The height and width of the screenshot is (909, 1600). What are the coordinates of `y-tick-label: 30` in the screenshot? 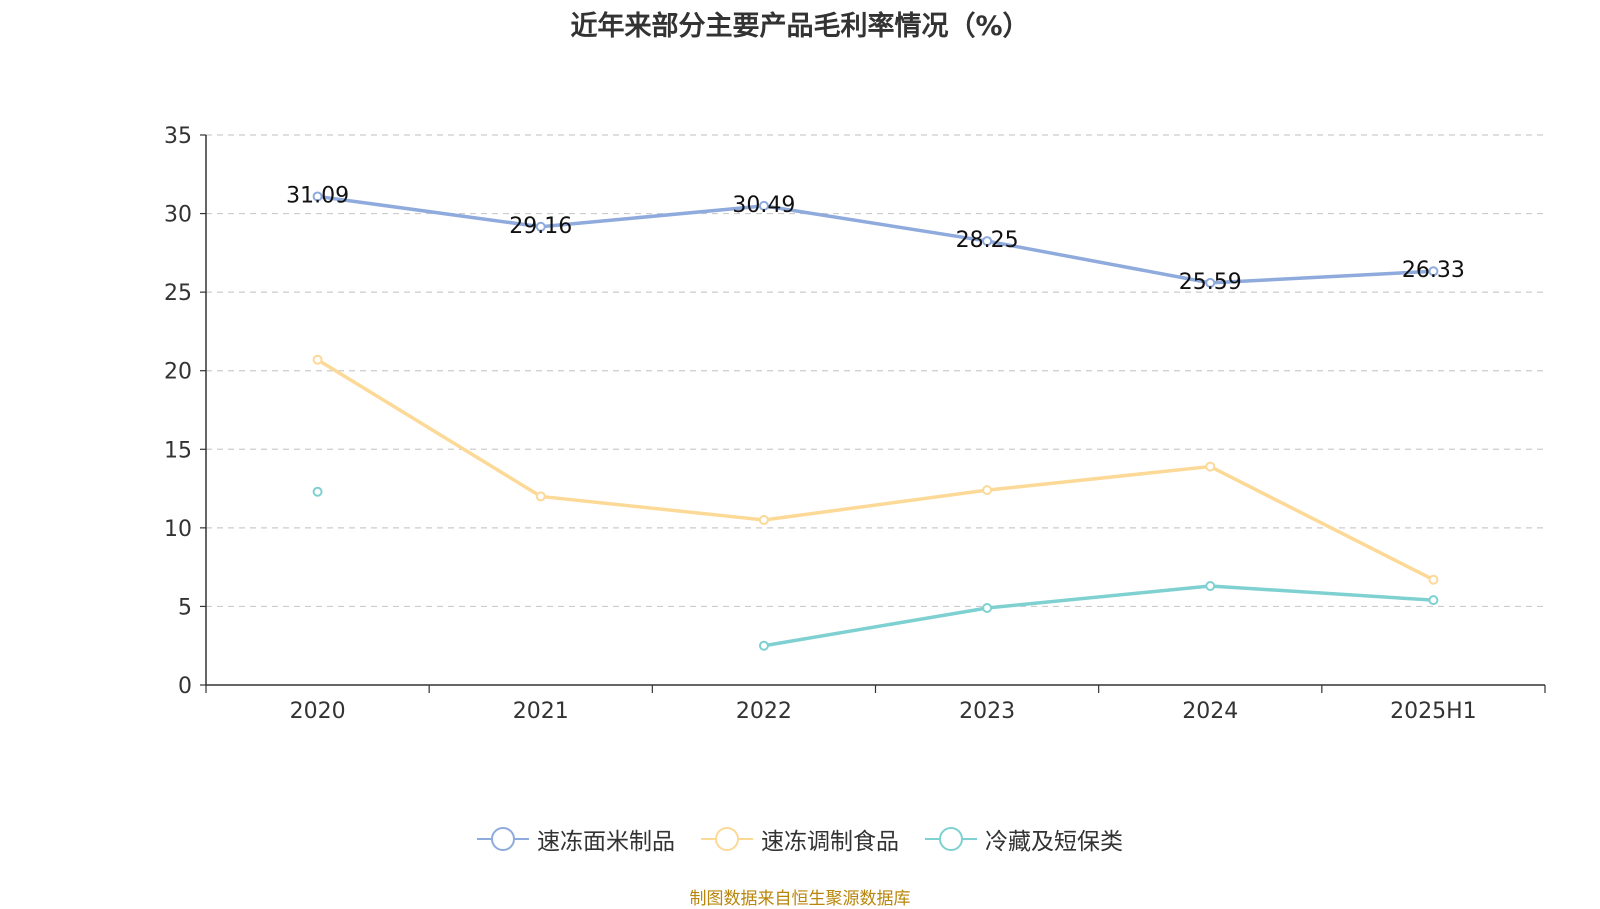 It's located at (178, 215).